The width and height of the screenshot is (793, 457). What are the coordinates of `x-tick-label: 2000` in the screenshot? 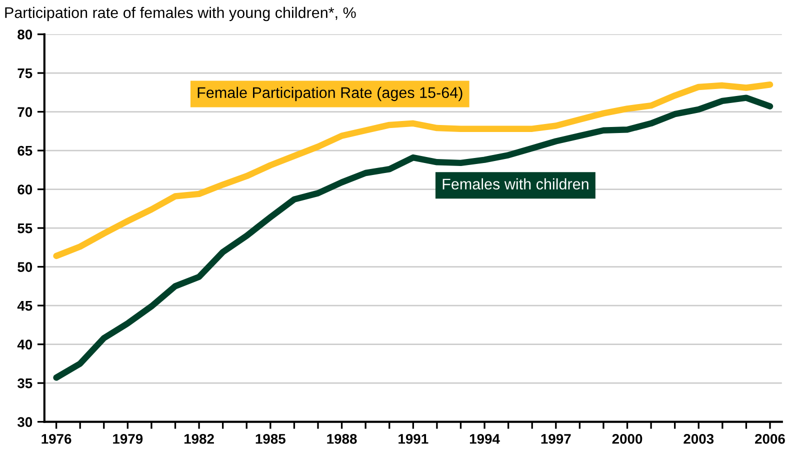 It's located at (627, 439).